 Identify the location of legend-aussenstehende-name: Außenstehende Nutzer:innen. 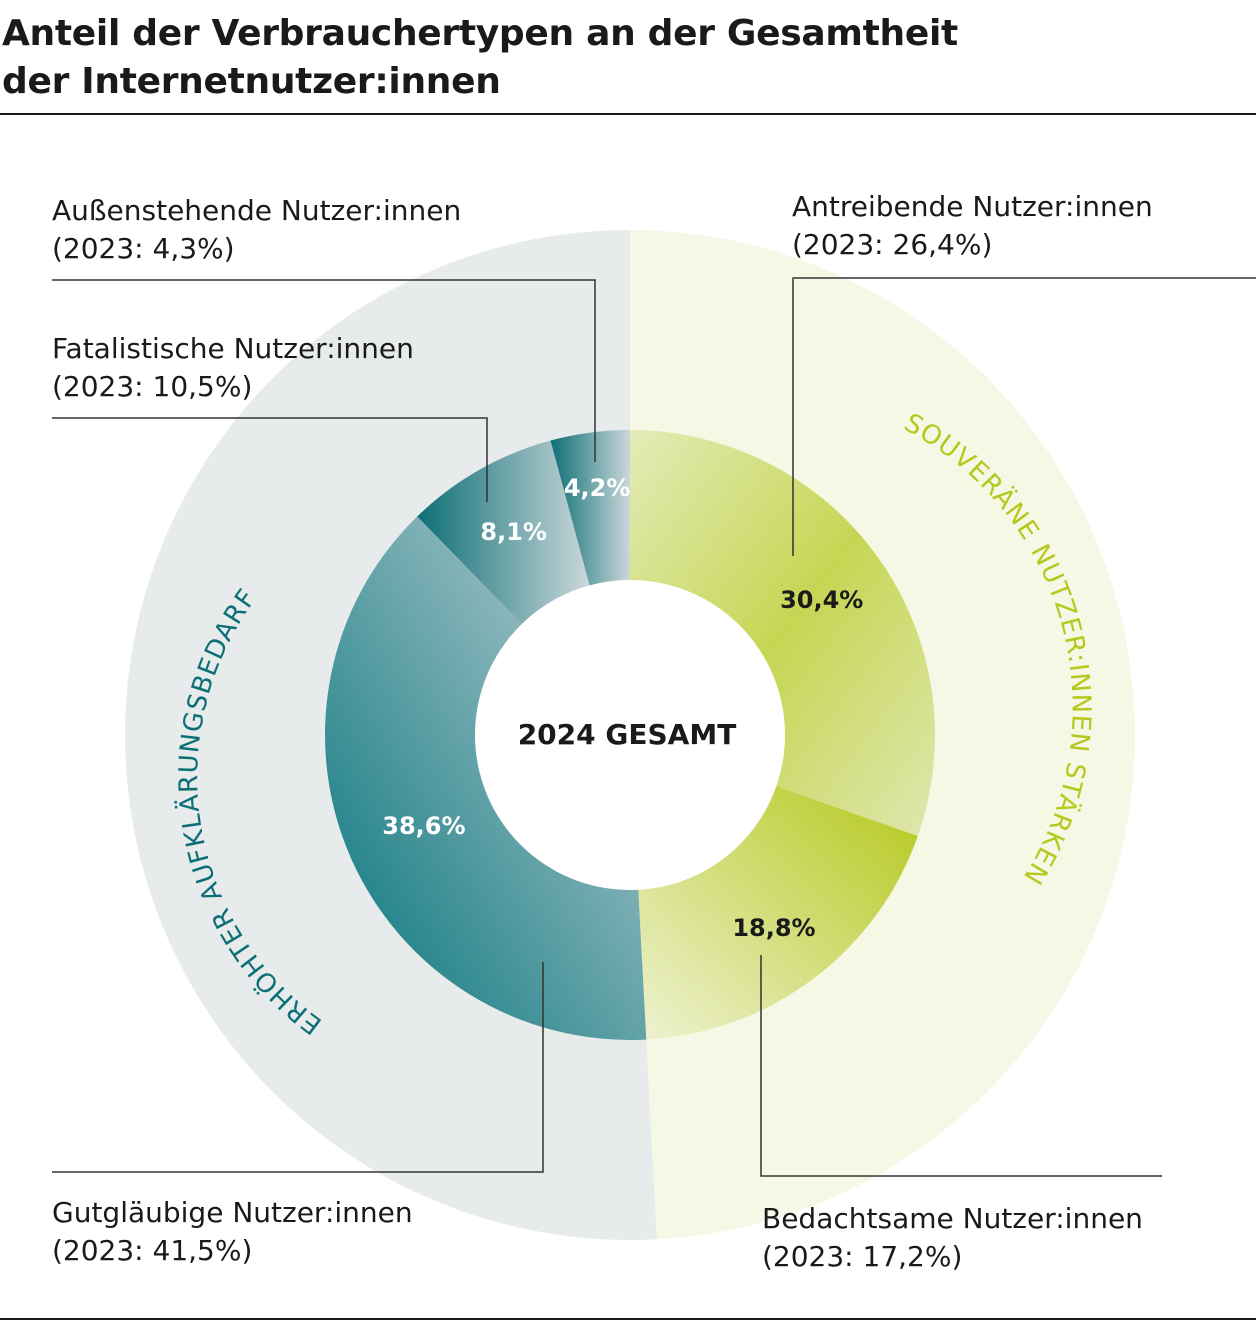
(257, 210).